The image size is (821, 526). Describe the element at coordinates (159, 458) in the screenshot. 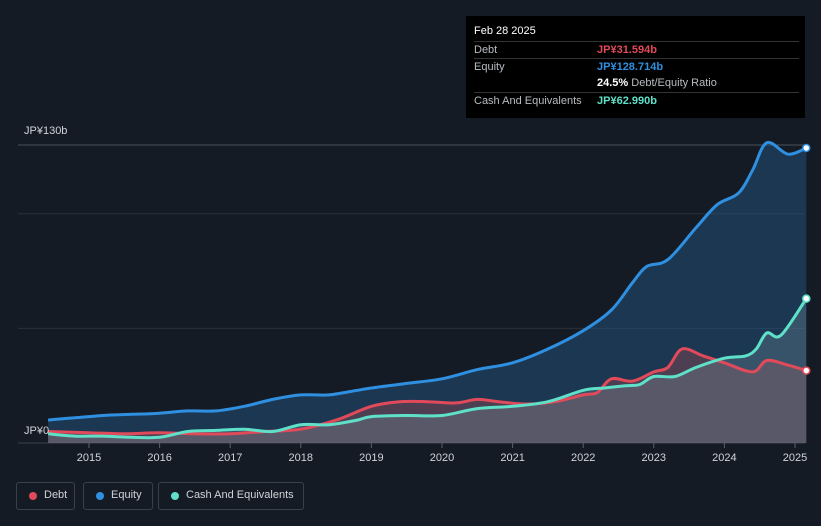

I see `x-tick-label: 2016` at that location.